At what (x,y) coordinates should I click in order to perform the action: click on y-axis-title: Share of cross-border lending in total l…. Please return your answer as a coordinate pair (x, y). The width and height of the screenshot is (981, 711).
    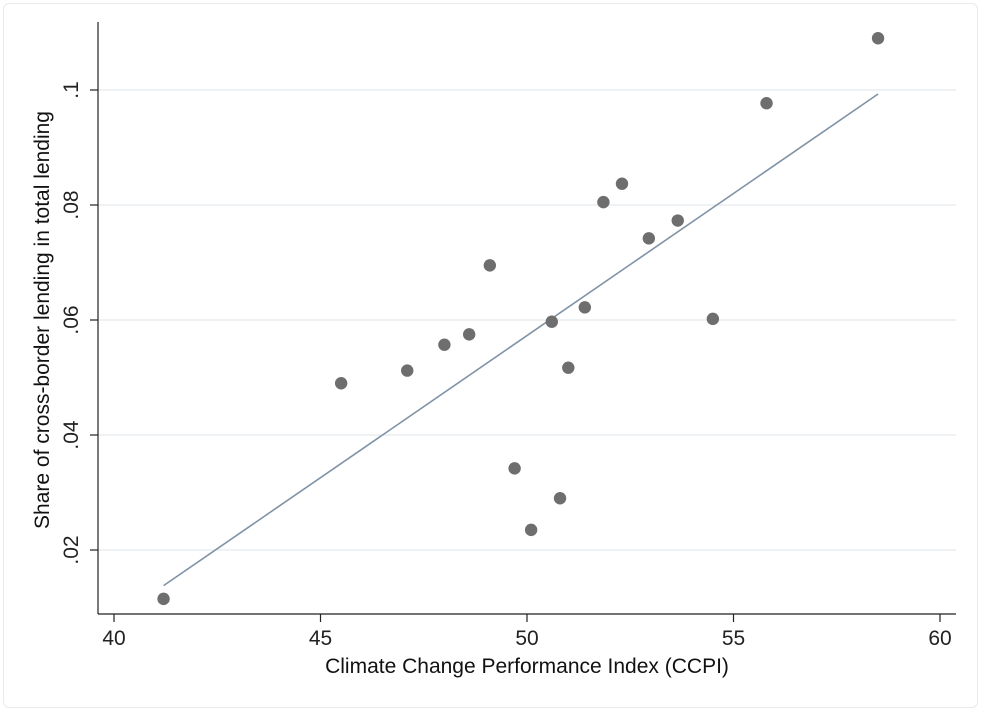
    Looking at the image, I should click on (42, 320).